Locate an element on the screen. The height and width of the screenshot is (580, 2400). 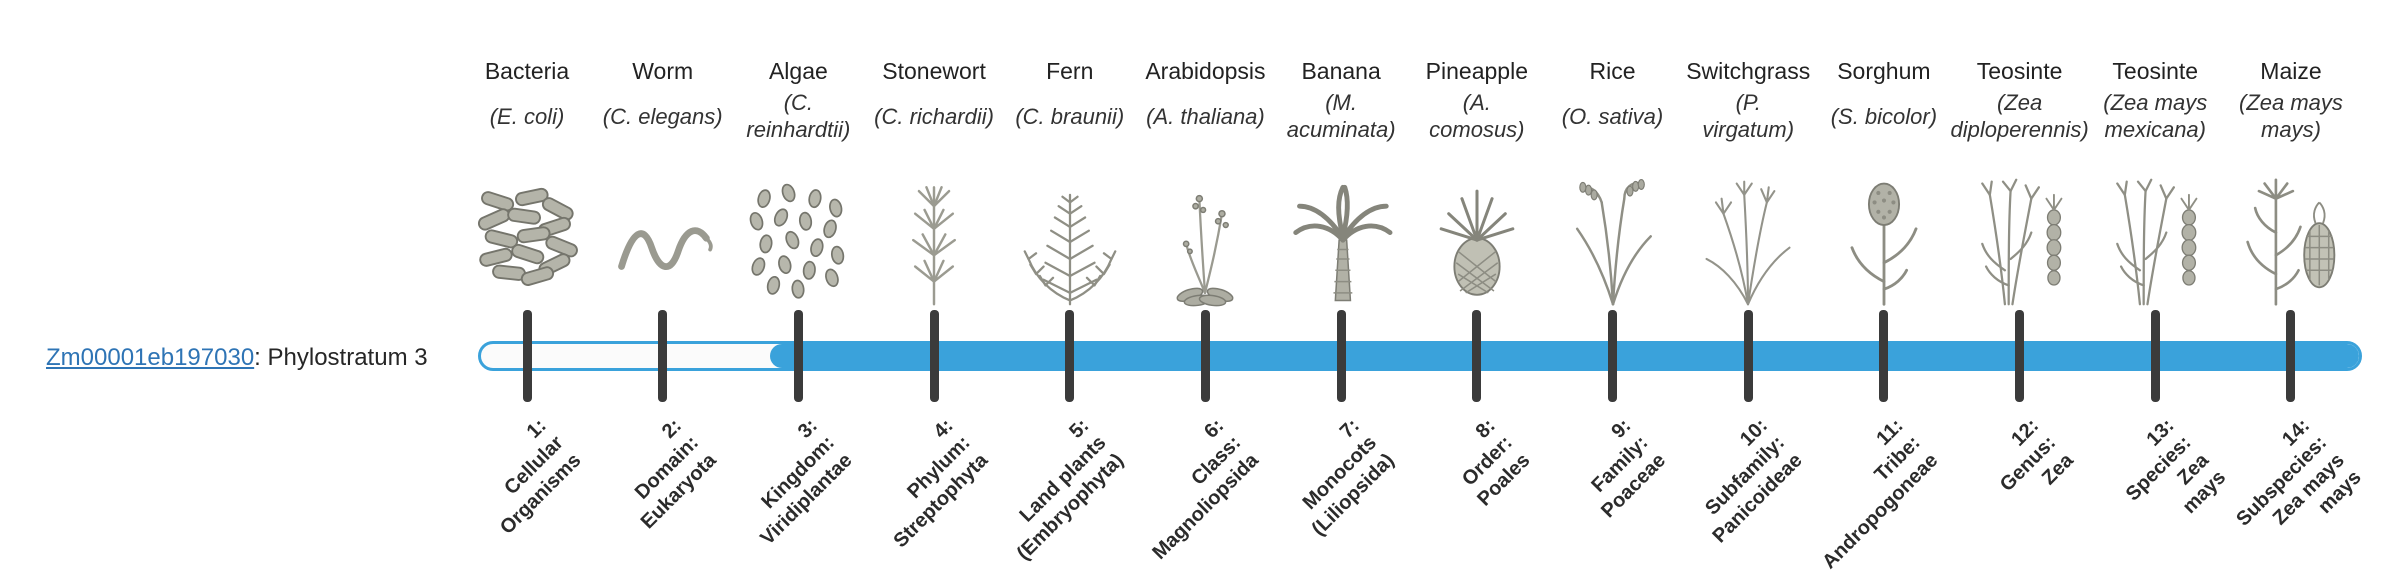
phylostratum-8-tick is located at coordinates (1477, 356).